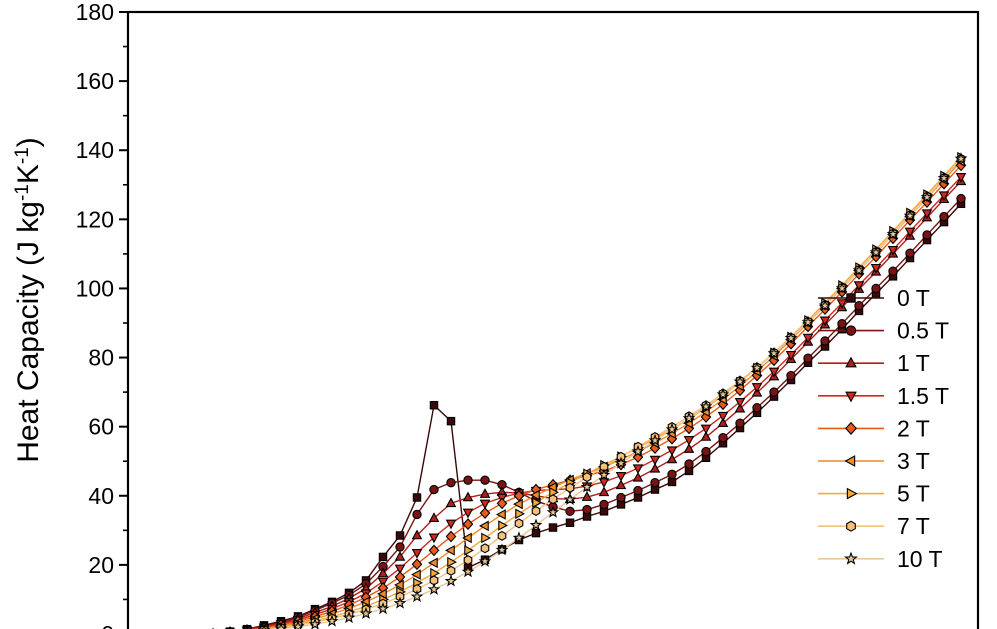 The width and height of the screenshot is (997, 629). I want to click on y-tick-label: 0, so click(107, 625).